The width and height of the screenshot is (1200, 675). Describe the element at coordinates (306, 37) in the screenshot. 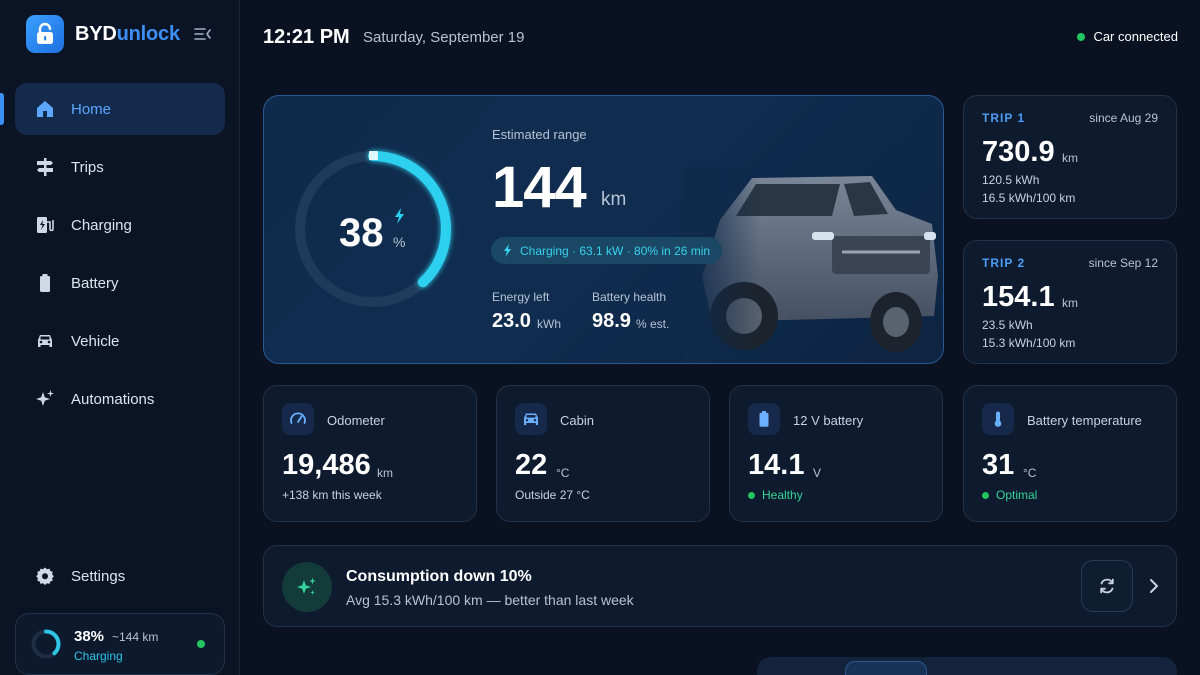

I see `clock-time: 12:21 PM` at that location.